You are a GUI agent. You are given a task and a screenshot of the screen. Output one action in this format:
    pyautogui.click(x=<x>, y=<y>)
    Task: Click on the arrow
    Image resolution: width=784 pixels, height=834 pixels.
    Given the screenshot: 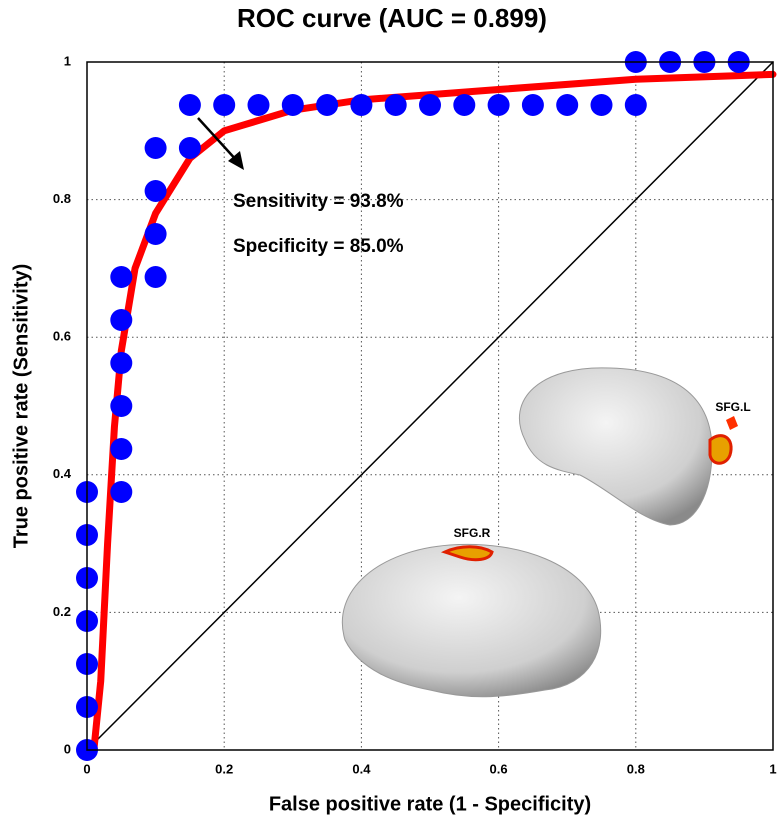 What is the action you would take?
    pyautogui.click(x=218, y=140)
    